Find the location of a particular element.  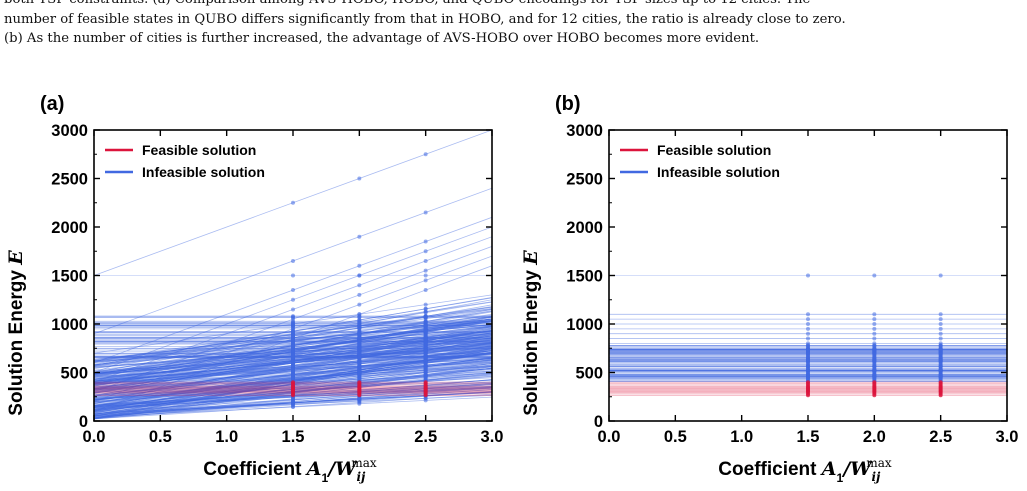

y-tick-label: 2500 is located at coordinates (69, 180).